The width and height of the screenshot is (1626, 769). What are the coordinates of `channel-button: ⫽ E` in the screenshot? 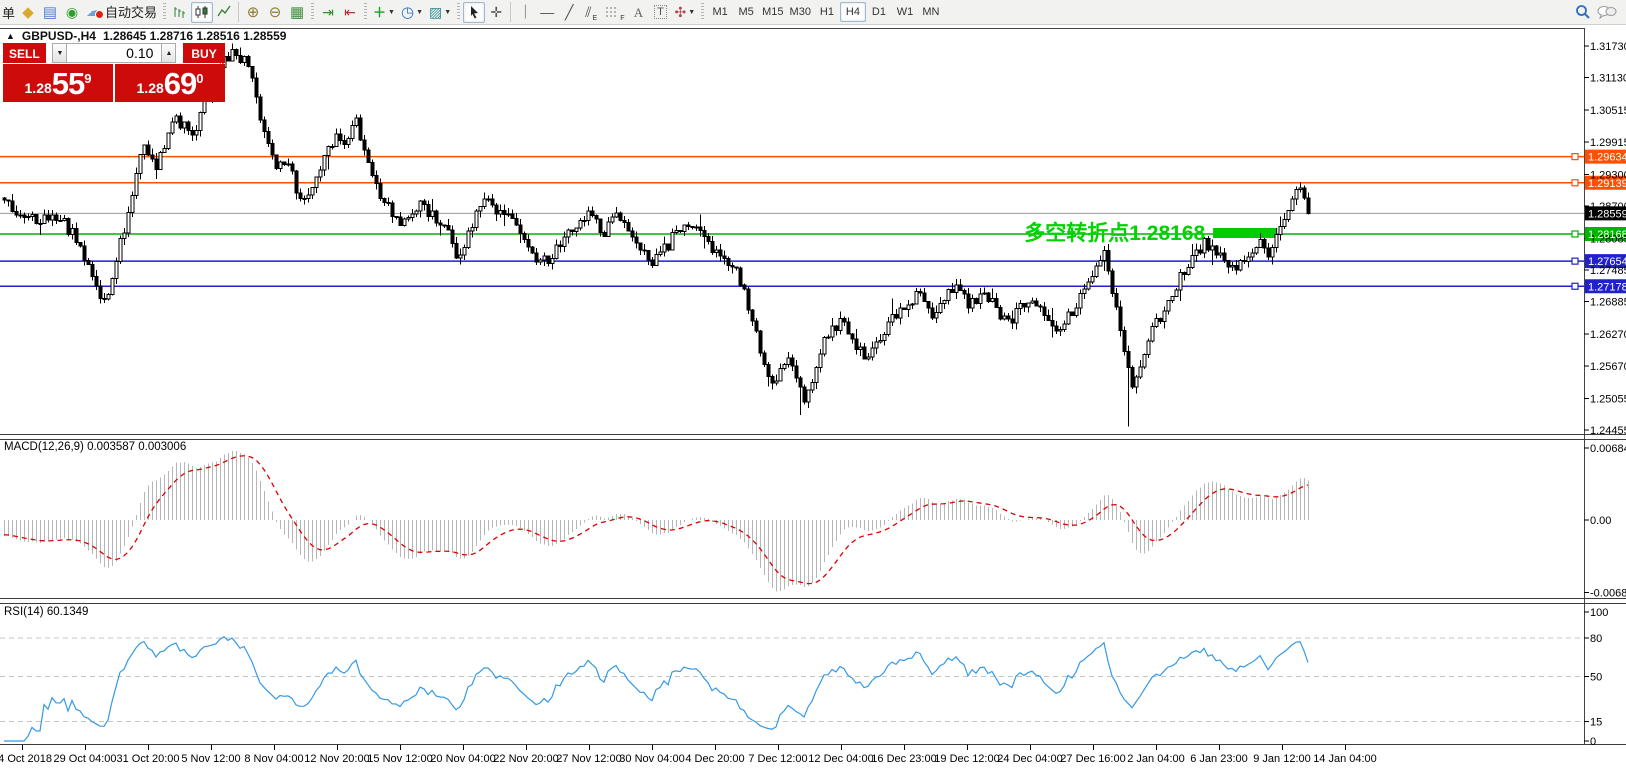 It's located at (591, 12).